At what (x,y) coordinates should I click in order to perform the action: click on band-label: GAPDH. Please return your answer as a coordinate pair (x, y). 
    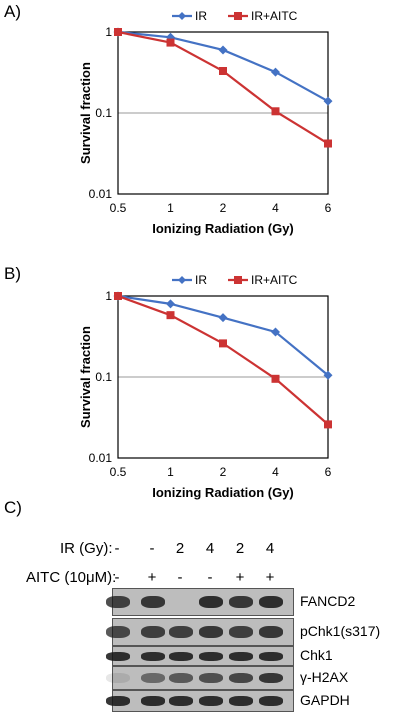
    Looking at the image, I should click on (325, 700).